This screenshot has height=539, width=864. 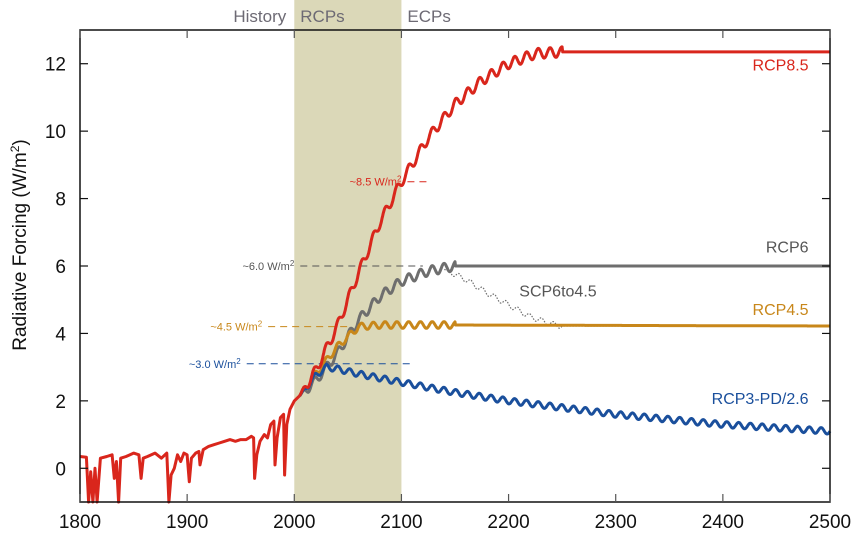 What do you see at coordinates (20, 251) in the screenshot?
I see `y-axis-title-main: Radiative Forcing (W/m` at bounding box center [20, 251].